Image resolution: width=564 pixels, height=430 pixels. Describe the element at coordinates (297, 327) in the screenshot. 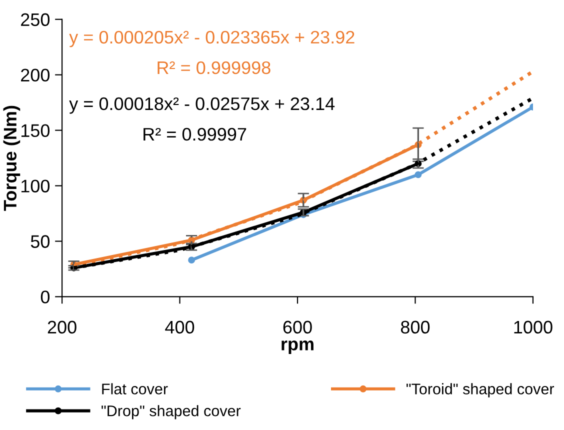

I see `x-tick-label: 600` at that location.